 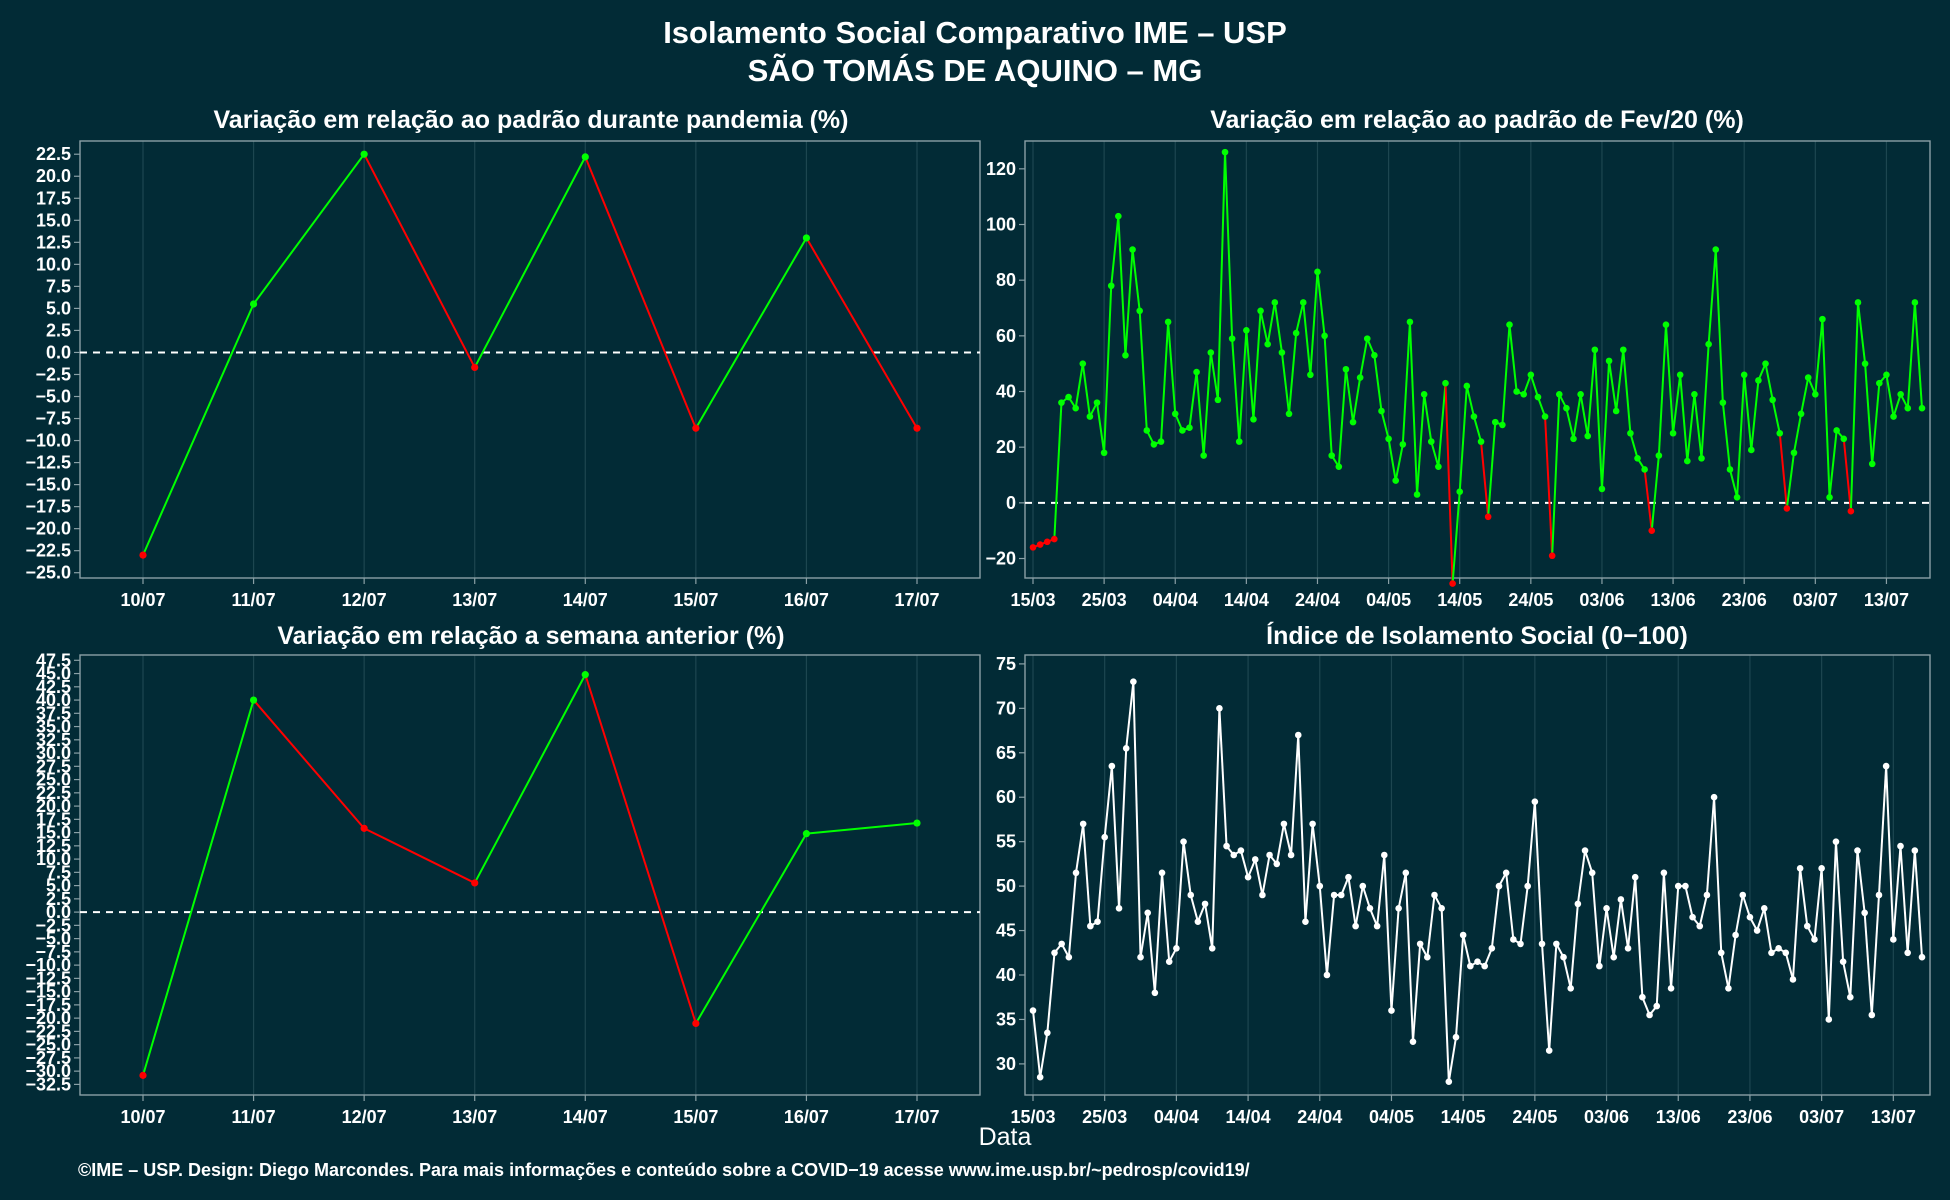 What do you see at coordinates (1006, 708) in the screenshot?
I see `y-tick-label-index: 70` at bounding box center [1006, 708].